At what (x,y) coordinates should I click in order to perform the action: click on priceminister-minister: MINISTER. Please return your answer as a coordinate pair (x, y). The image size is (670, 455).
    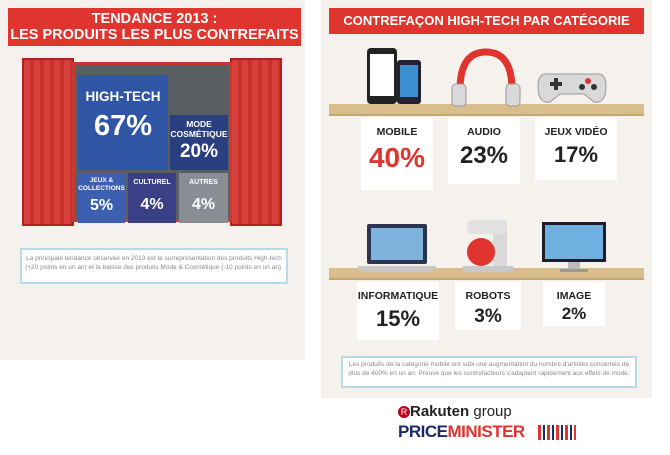
    Looking at the image, I should click on (486, 431).